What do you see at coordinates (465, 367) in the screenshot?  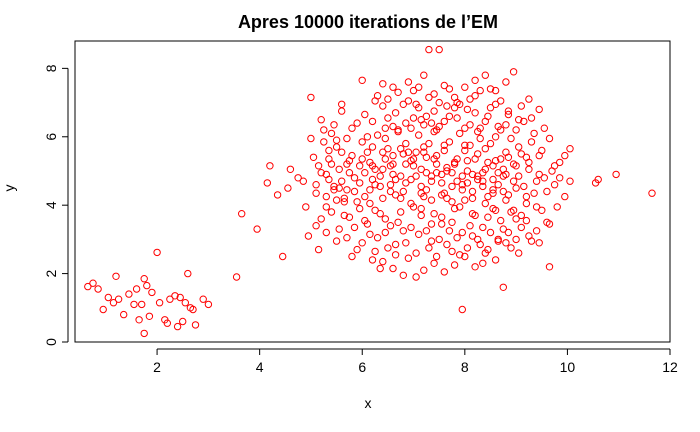 I see `x-tick-label: 8` at bounding box center [465, 367].